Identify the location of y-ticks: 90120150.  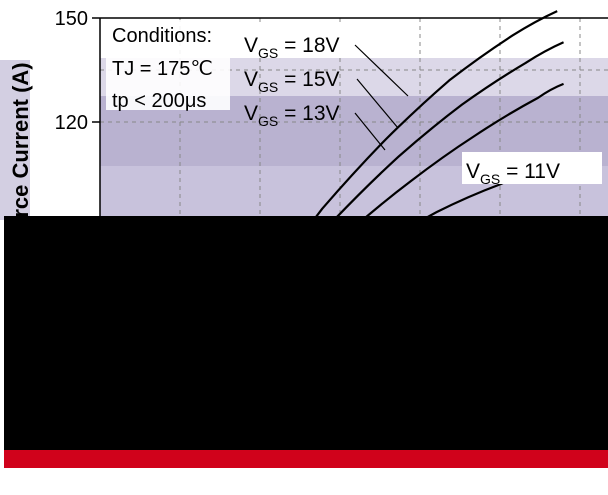
(77, 123).